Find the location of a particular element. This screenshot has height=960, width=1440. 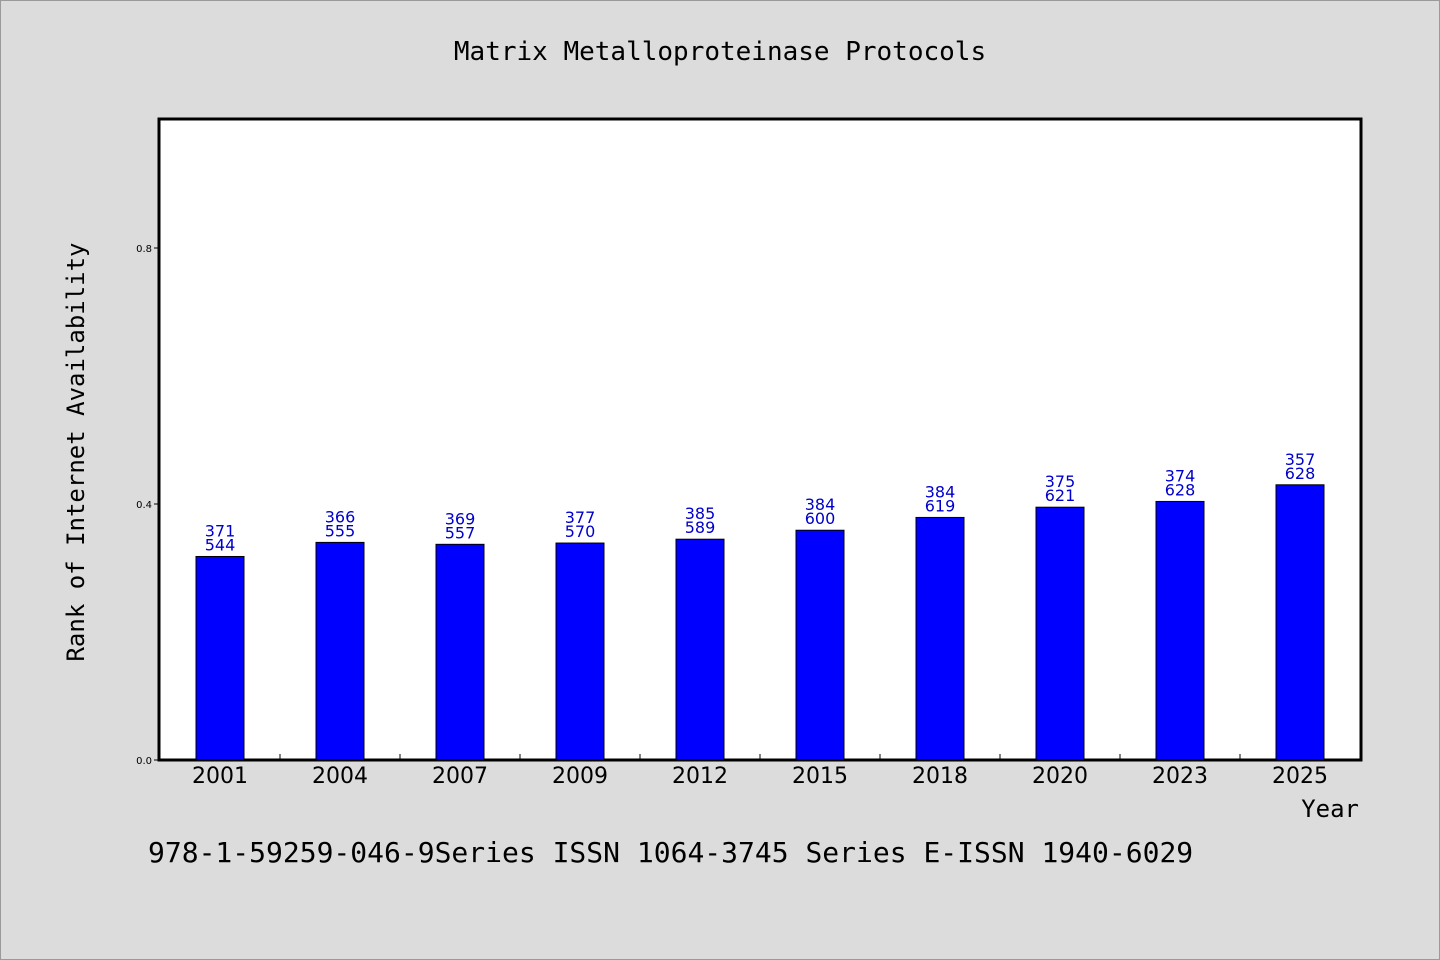

data-label-bottom: 619 is located at coordinates (940, 505).